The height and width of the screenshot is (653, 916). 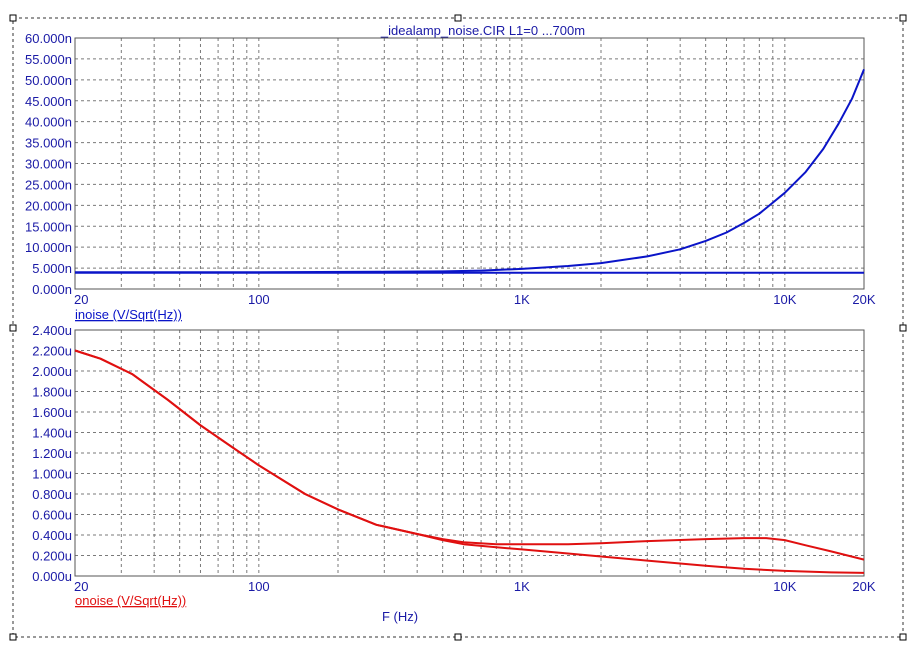 I want to click on handle-mid-right, so click(x=903, y=328).